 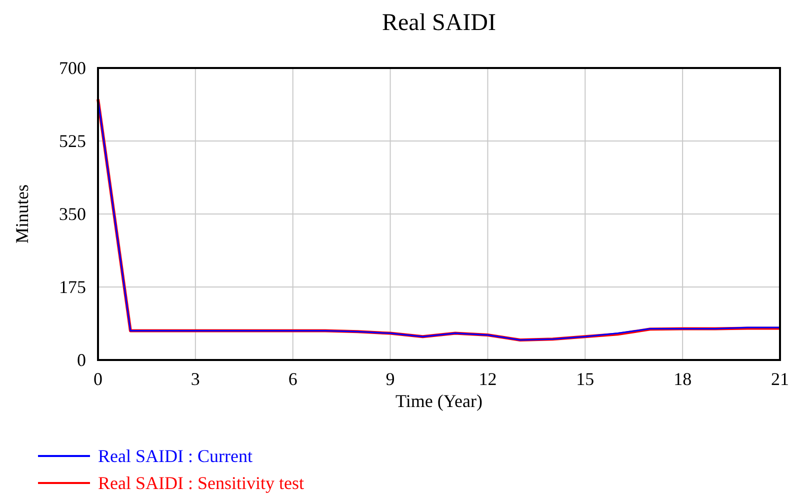 What do you see at coordinates (72, 68) in the screenshot?
I see `y-tick-label: 700` at bounding box center [72, 68].